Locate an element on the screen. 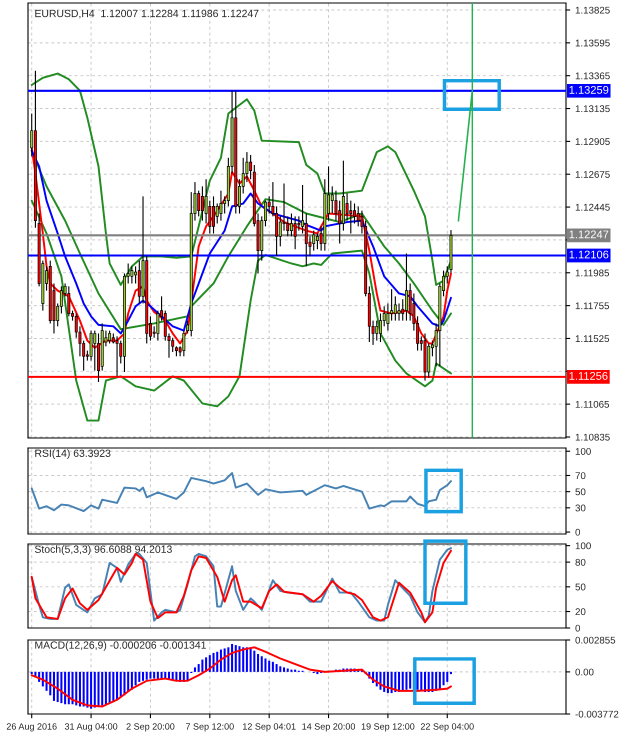 The image size is (626, 737). chart-title: MACD(12,26,9) -0.000206 -0.001341 is located at coordinates (120, 646).